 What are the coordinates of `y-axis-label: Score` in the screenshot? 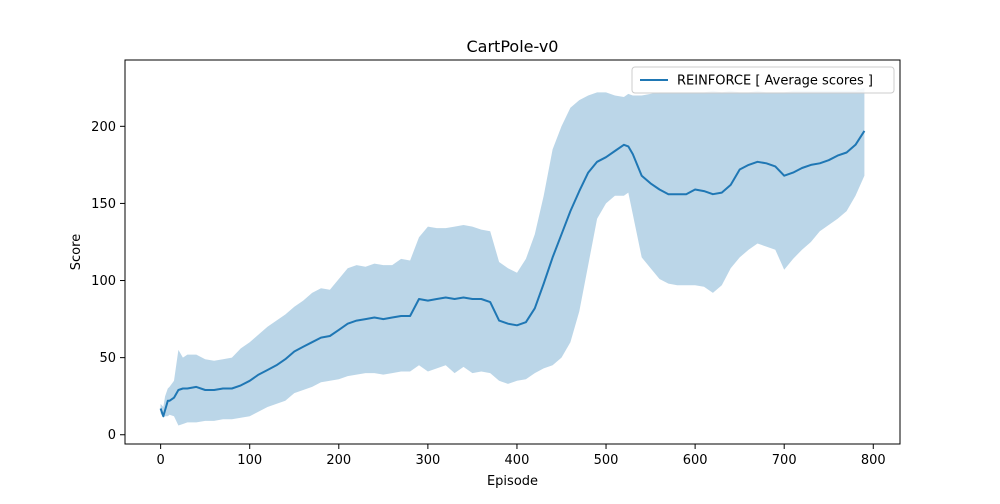 It's located at (76, 252).